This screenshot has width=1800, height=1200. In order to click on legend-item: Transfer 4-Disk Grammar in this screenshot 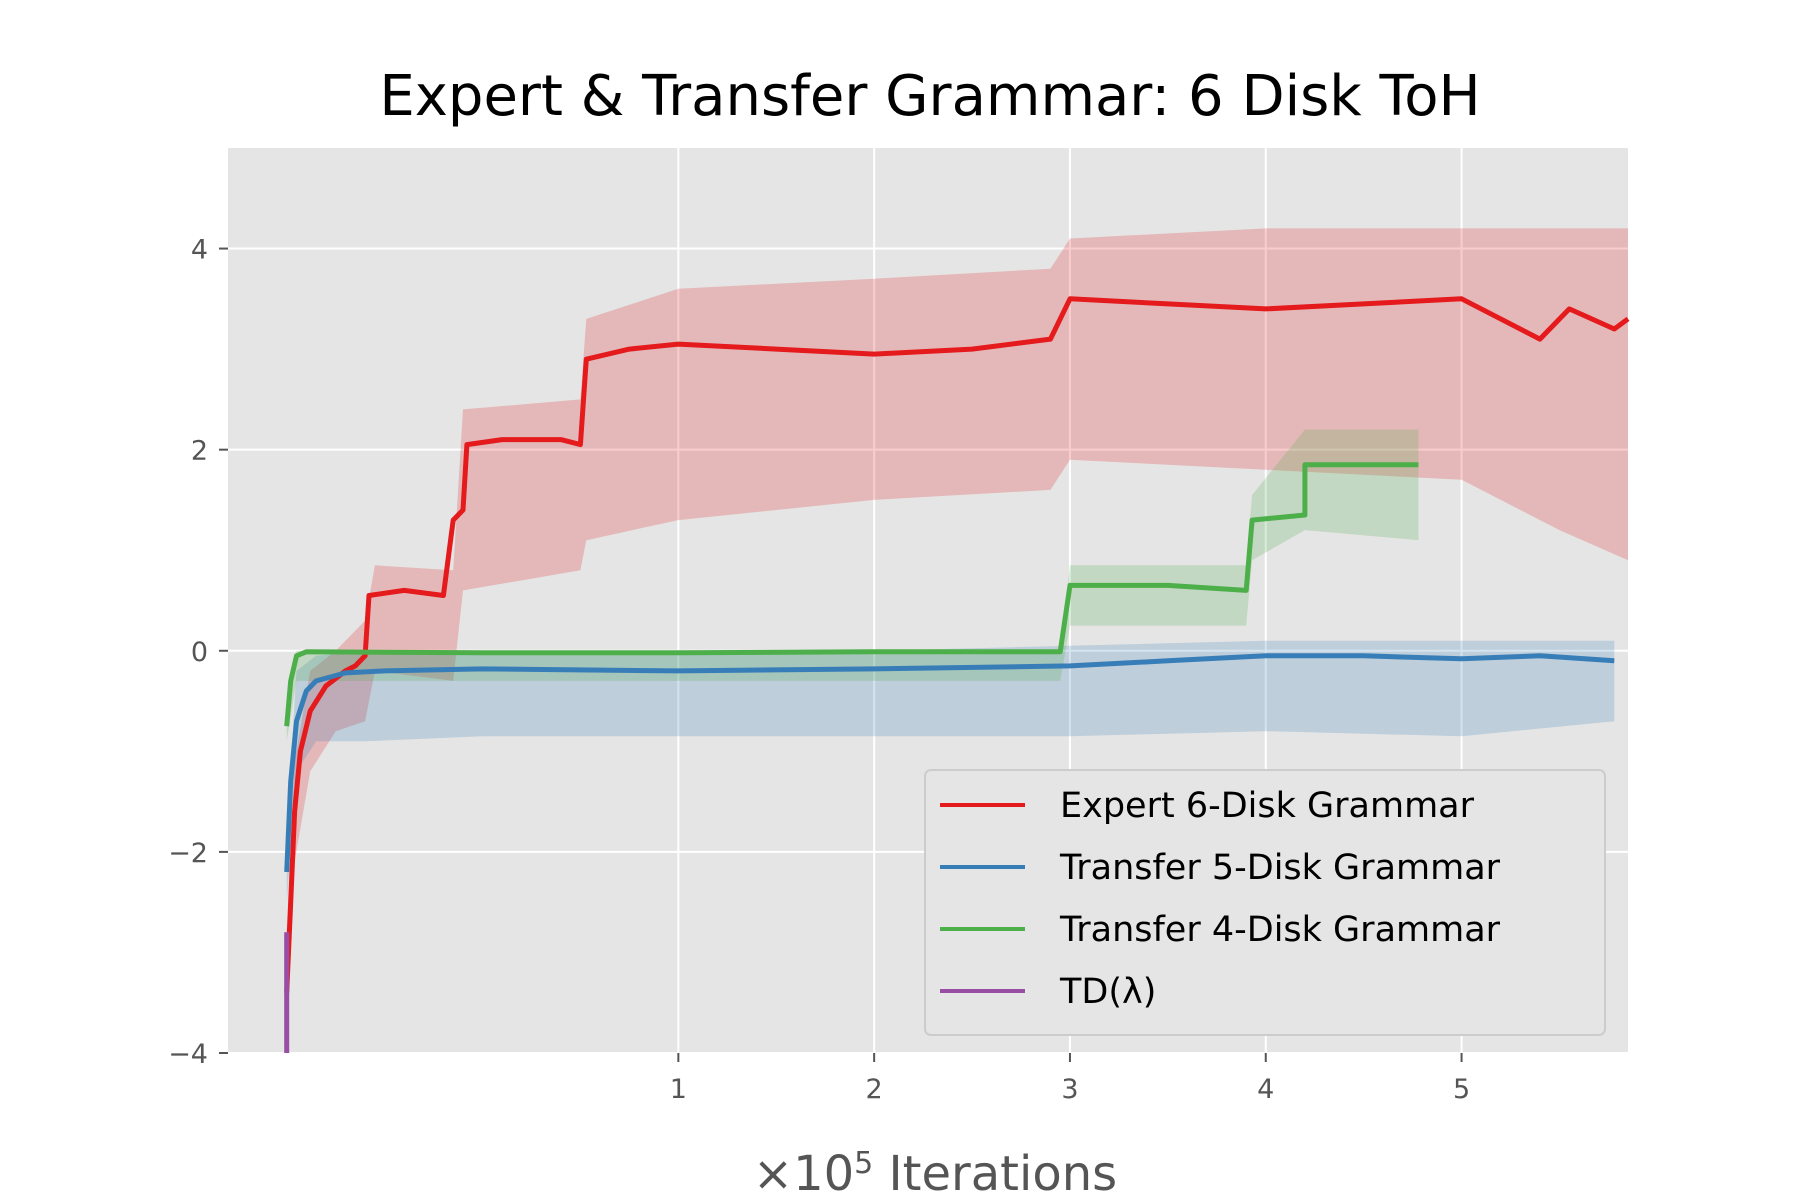, I will do `click(1220, 930)`.